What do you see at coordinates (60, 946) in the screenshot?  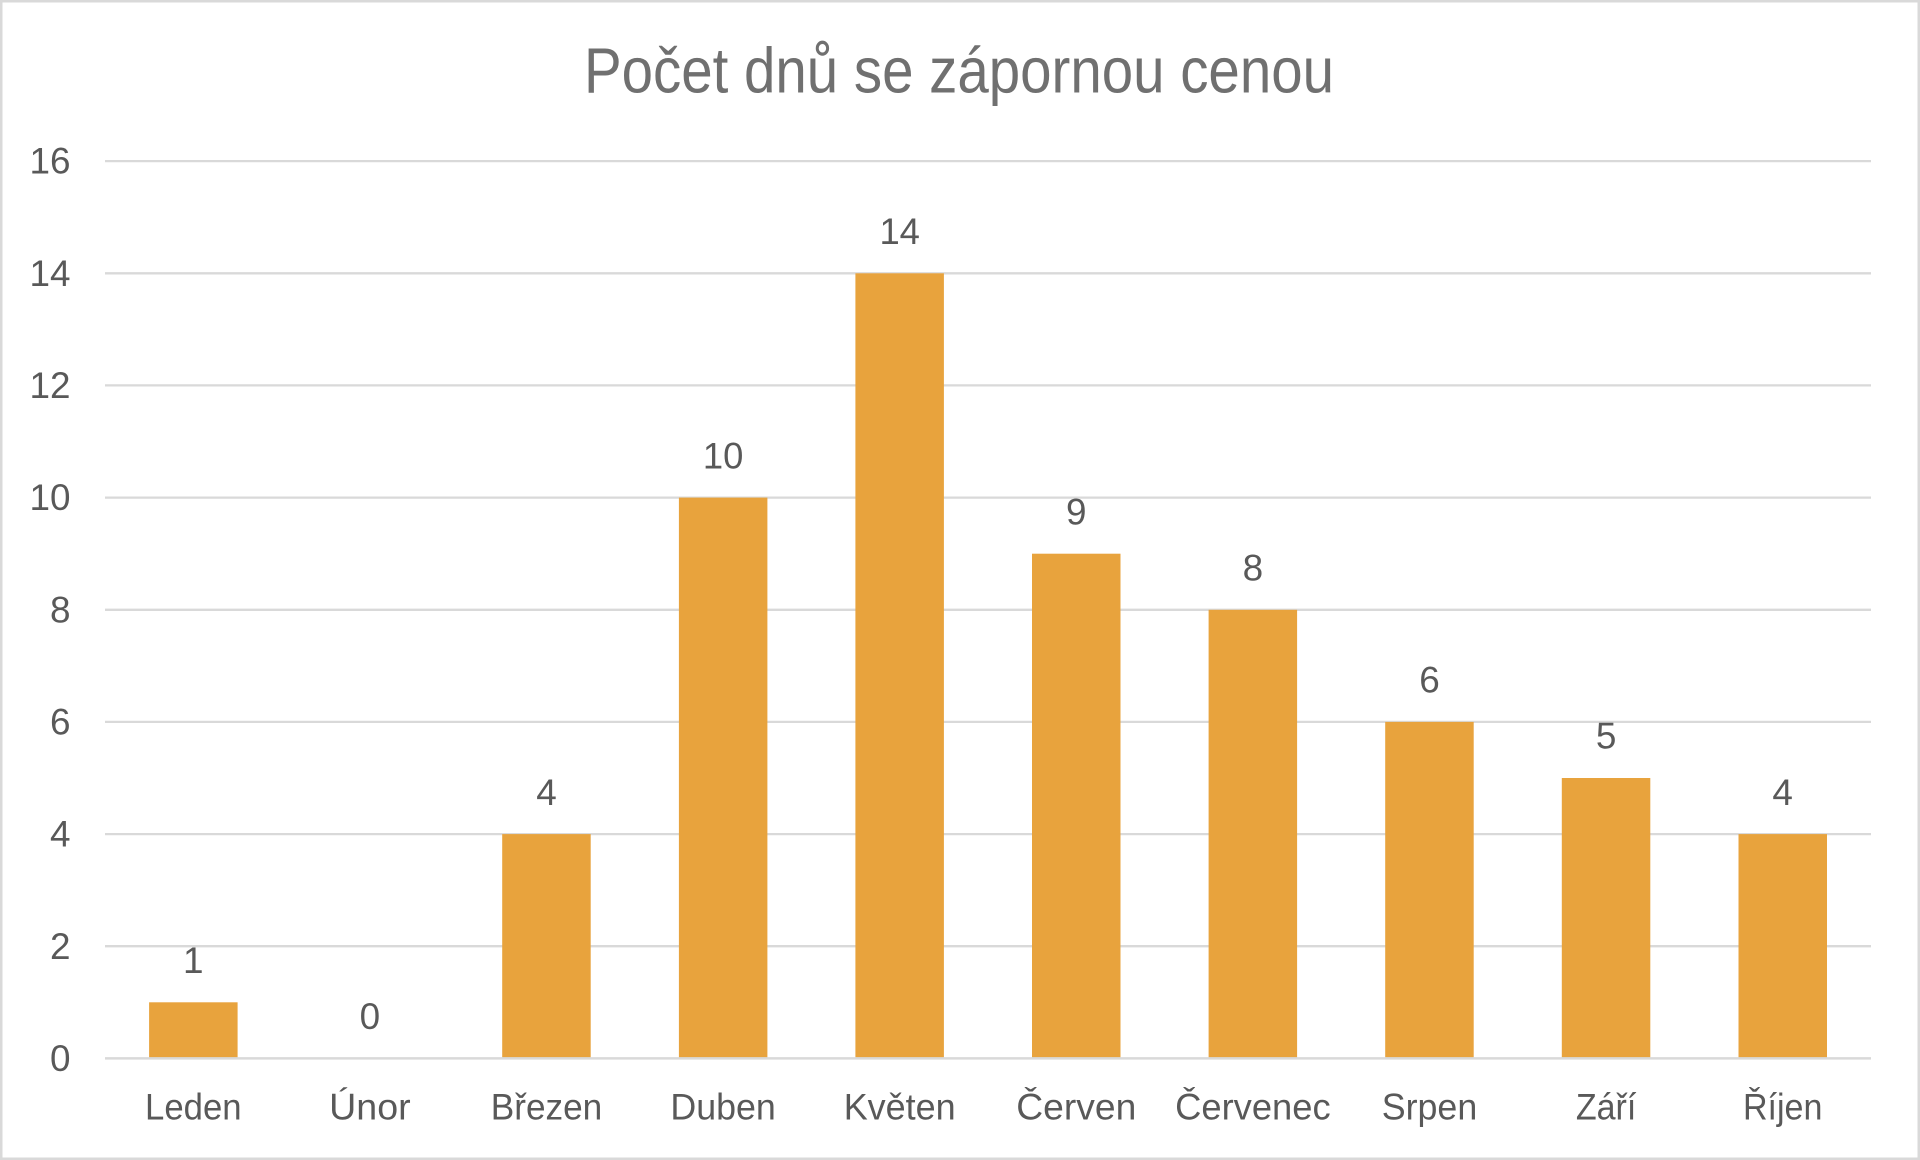 I see `svg-text: 2` at bounding box center [60, 946].